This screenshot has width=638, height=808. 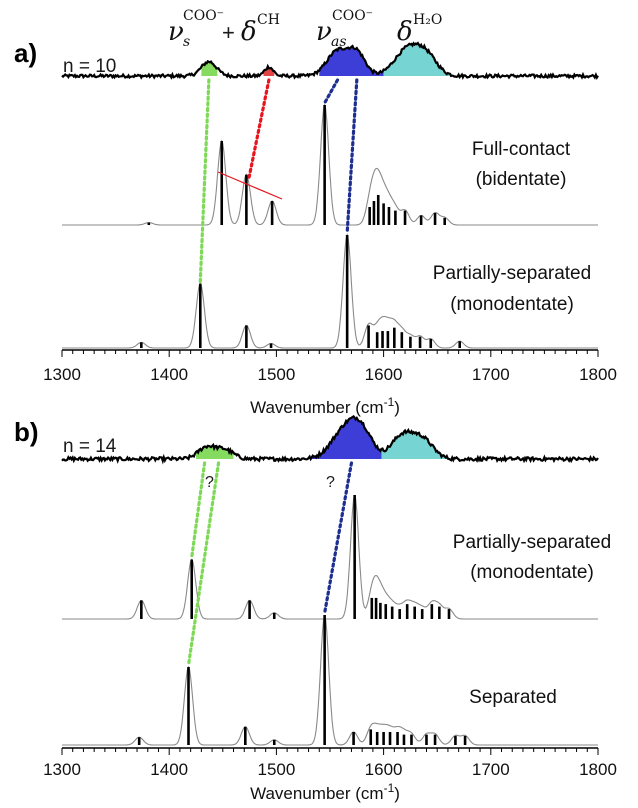 I want to click on axis-a-title: Wavenumber (cm-1), so click(x=325, y=406).